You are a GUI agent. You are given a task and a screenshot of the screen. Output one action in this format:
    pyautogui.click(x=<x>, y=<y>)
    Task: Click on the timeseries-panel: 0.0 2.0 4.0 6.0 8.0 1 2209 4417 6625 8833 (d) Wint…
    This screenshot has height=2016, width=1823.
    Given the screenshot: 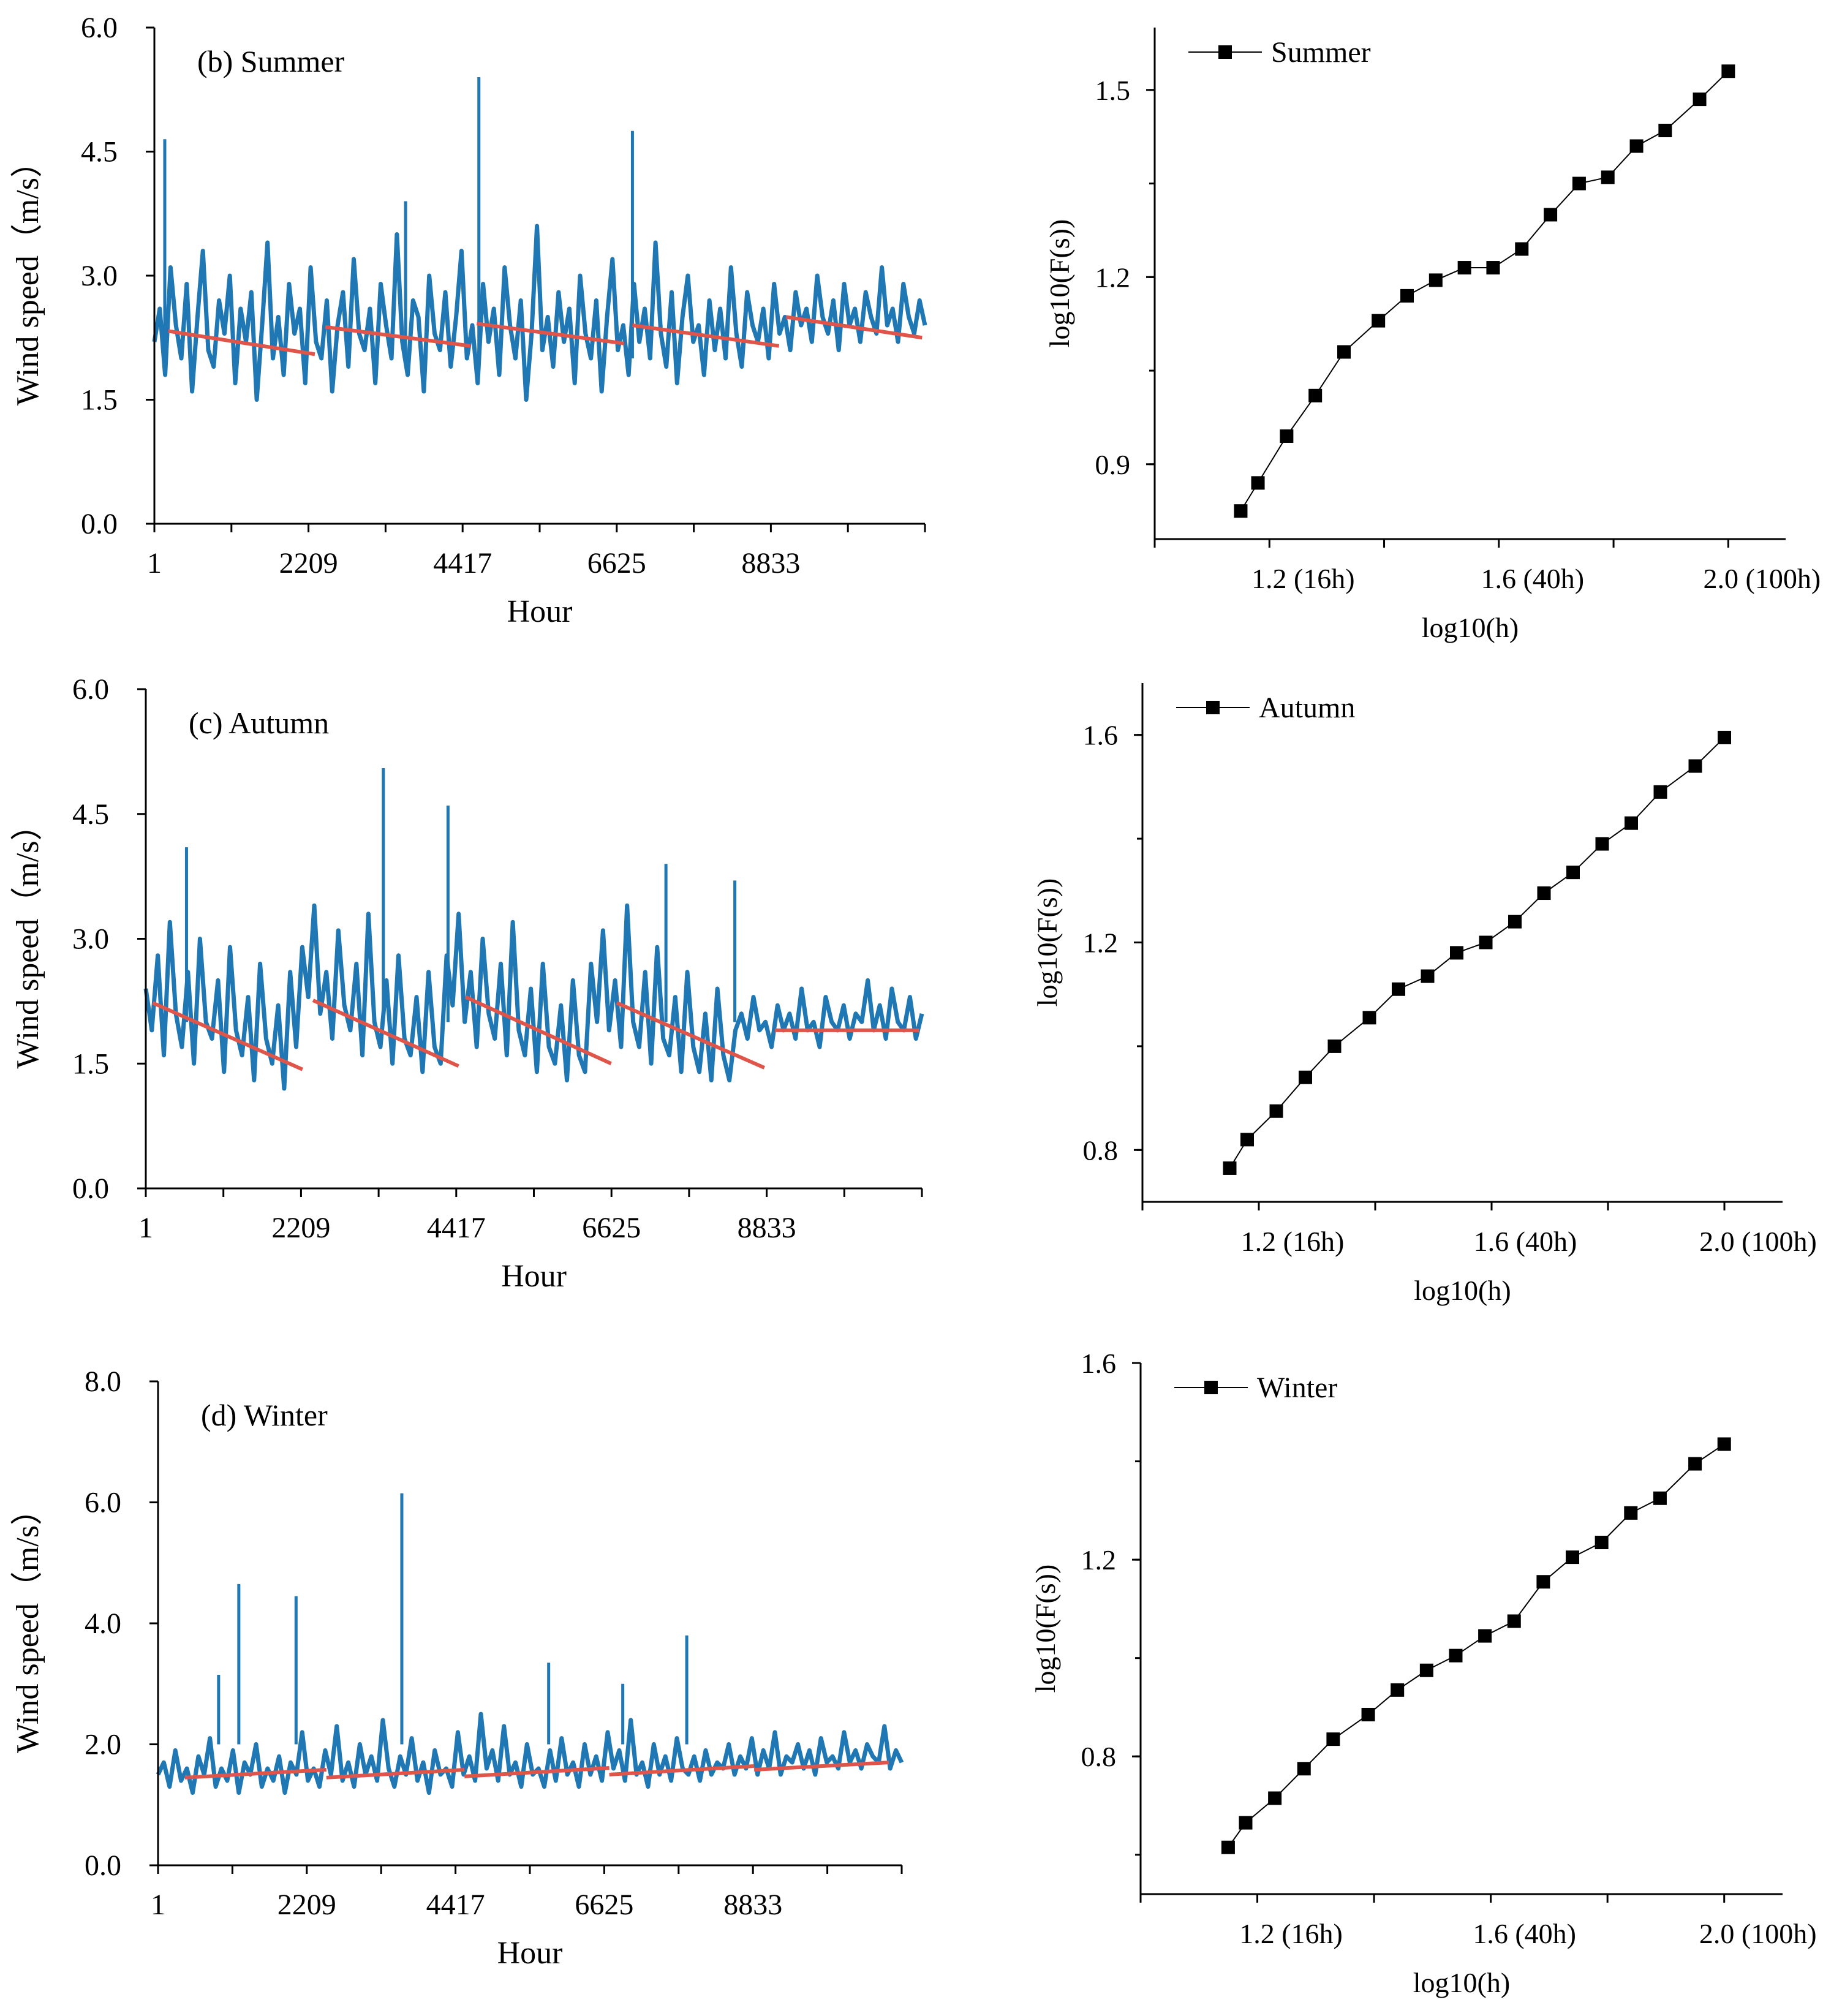 What is the action you would take?
    pyautogui.click(x=457, y=1668)
    